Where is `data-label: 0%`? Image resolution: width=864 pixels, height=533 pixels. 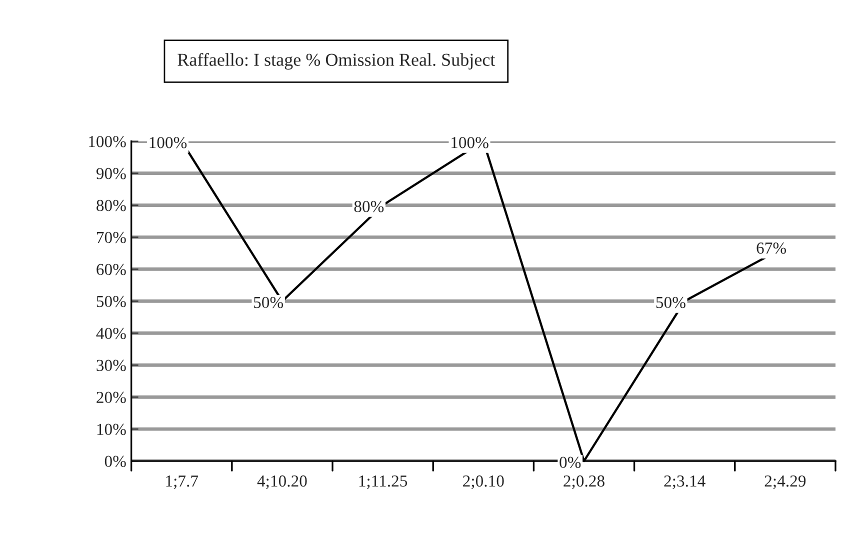
data-label: 0% is located at coordinates (570, 462).